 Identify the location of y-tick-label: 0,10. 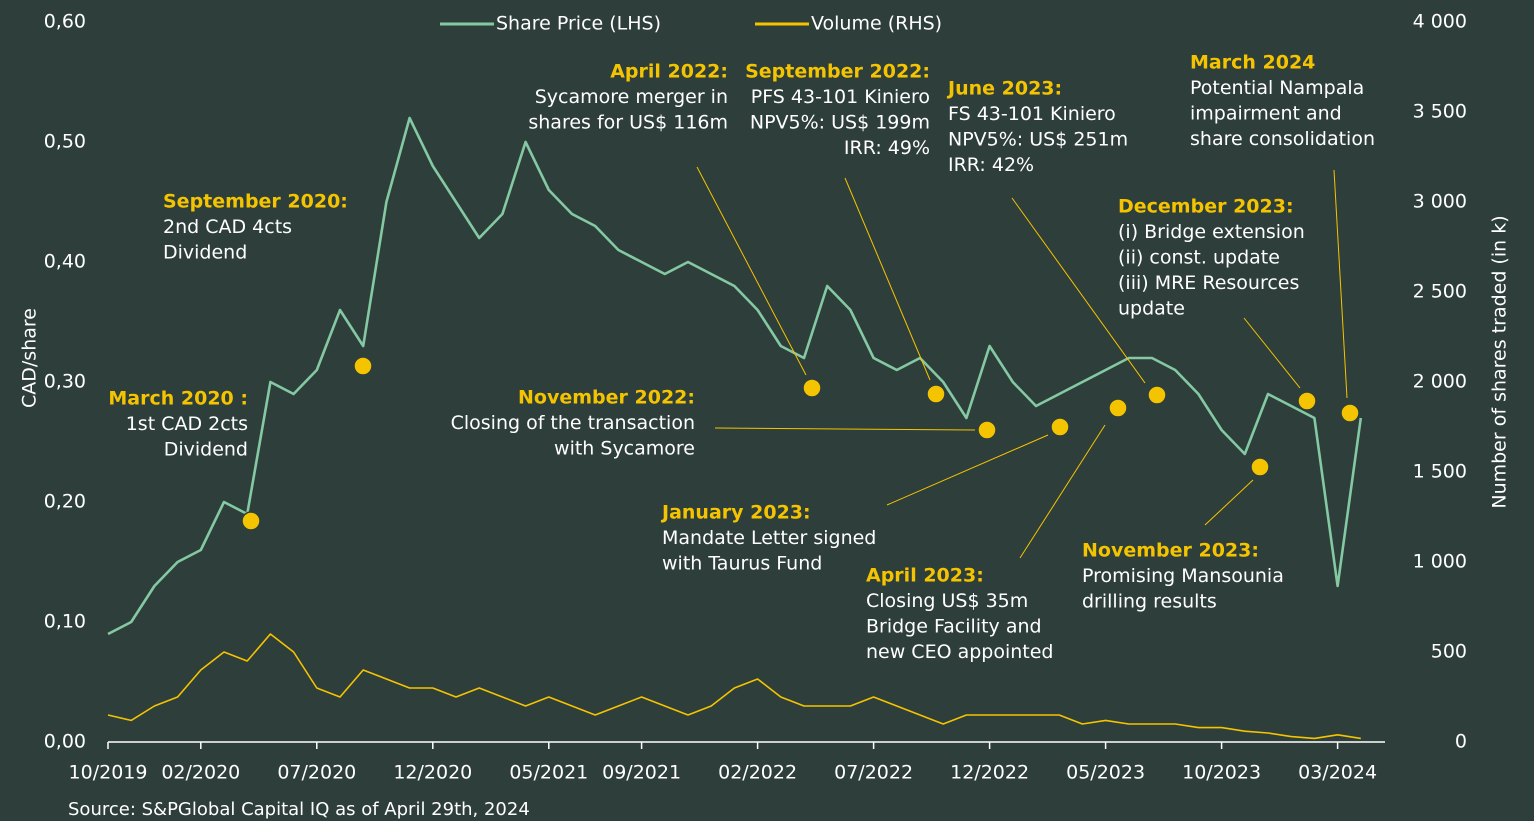
(65, 622).